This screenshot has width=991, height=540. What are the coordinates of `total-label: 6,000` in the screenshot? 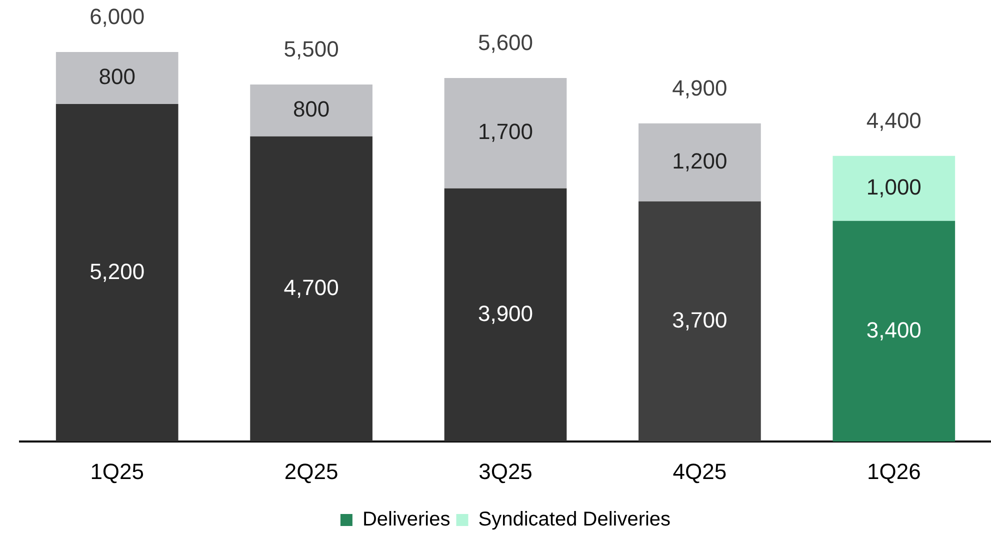 It's located at (117, 17).